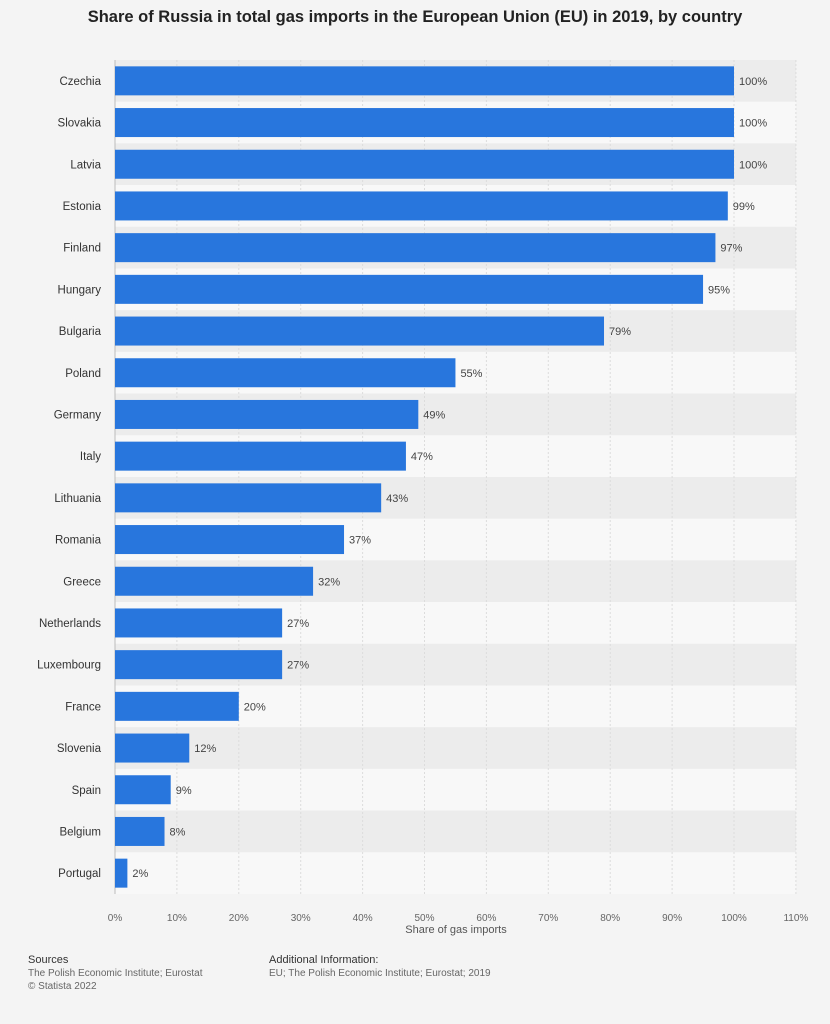 The width and height of the screenshot is (830, 1024). What do you see at coordinates (456, 930) in the screenshot?
I see `x-axis-label: Share of gas imports` at bounding box center [456, 930].